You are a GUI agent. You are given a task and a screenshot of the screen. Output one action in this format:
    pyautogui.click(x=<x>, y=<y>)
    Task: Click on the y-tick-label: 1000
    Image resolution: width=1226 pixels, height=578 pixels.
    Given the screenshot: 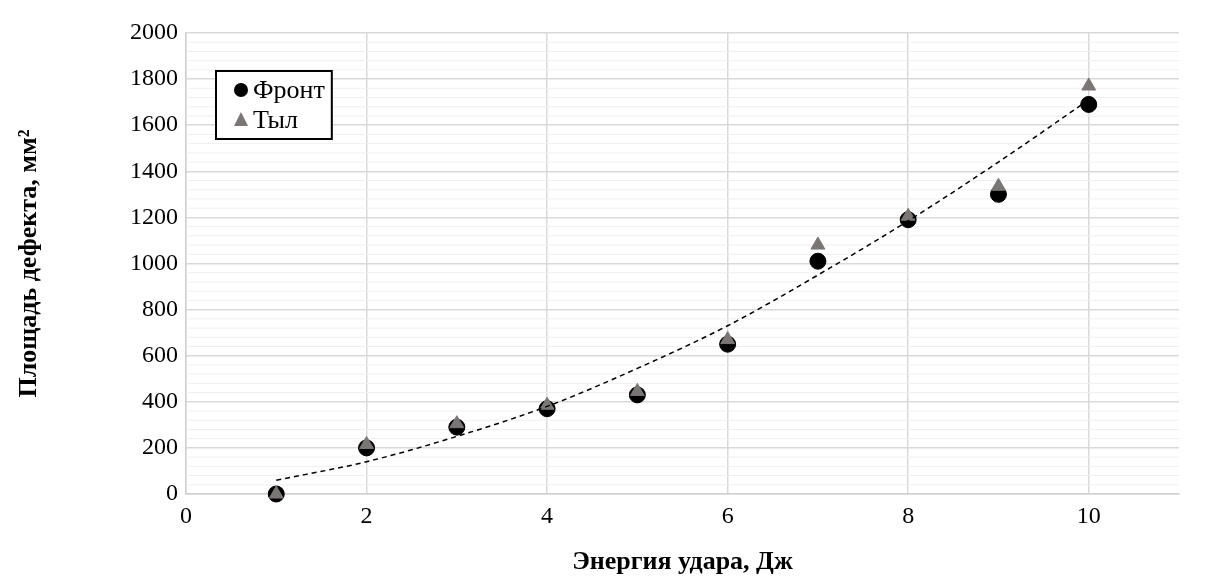 What is the action you would take?
    pyautogui.click(x=154, y=261)
    